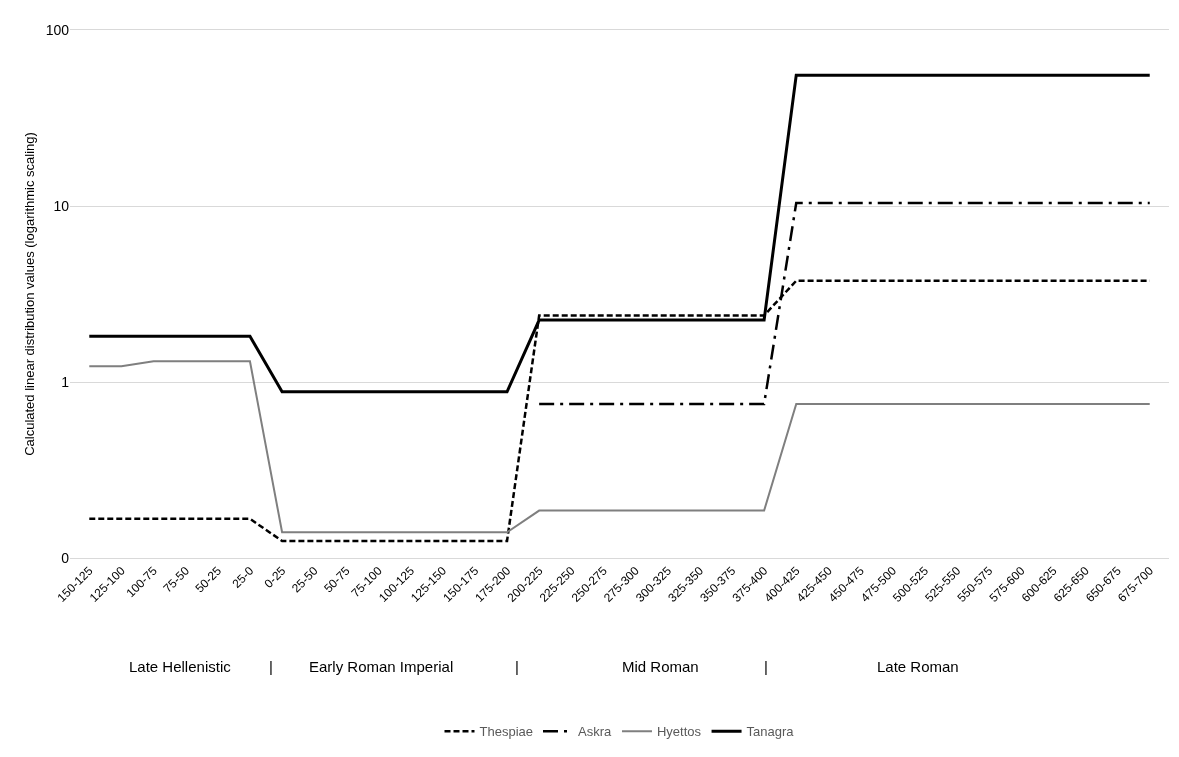 Image resolution: width=1179 pixels, height=757 pixels. Describe the element at coordinates (65, 557) in the screenshot. I see `y-tick-label: 0` at that location.